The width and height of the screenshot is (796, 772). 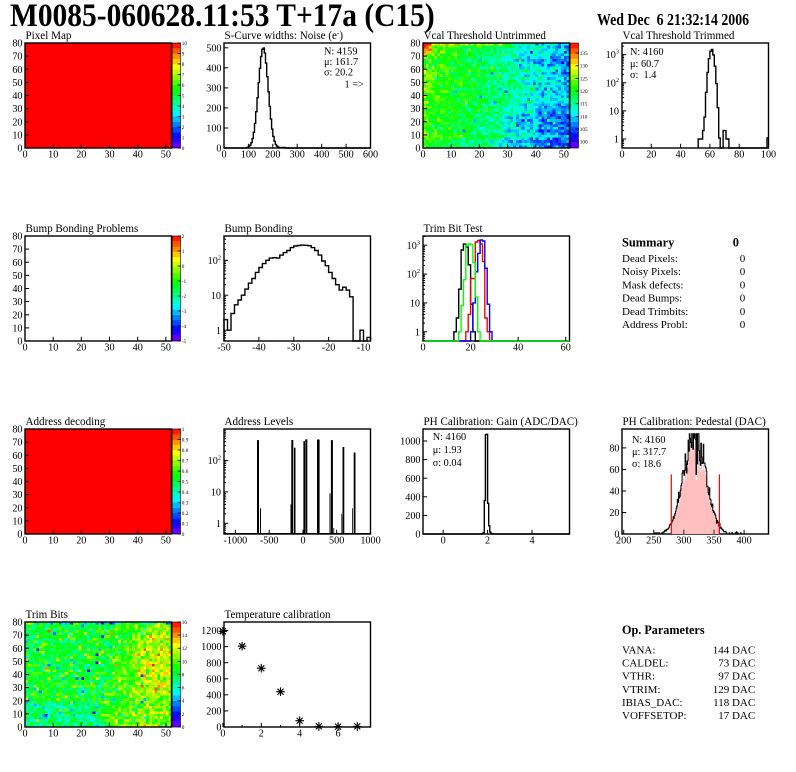 I want to click on svg-text: -4, so click(x=184, y=327).